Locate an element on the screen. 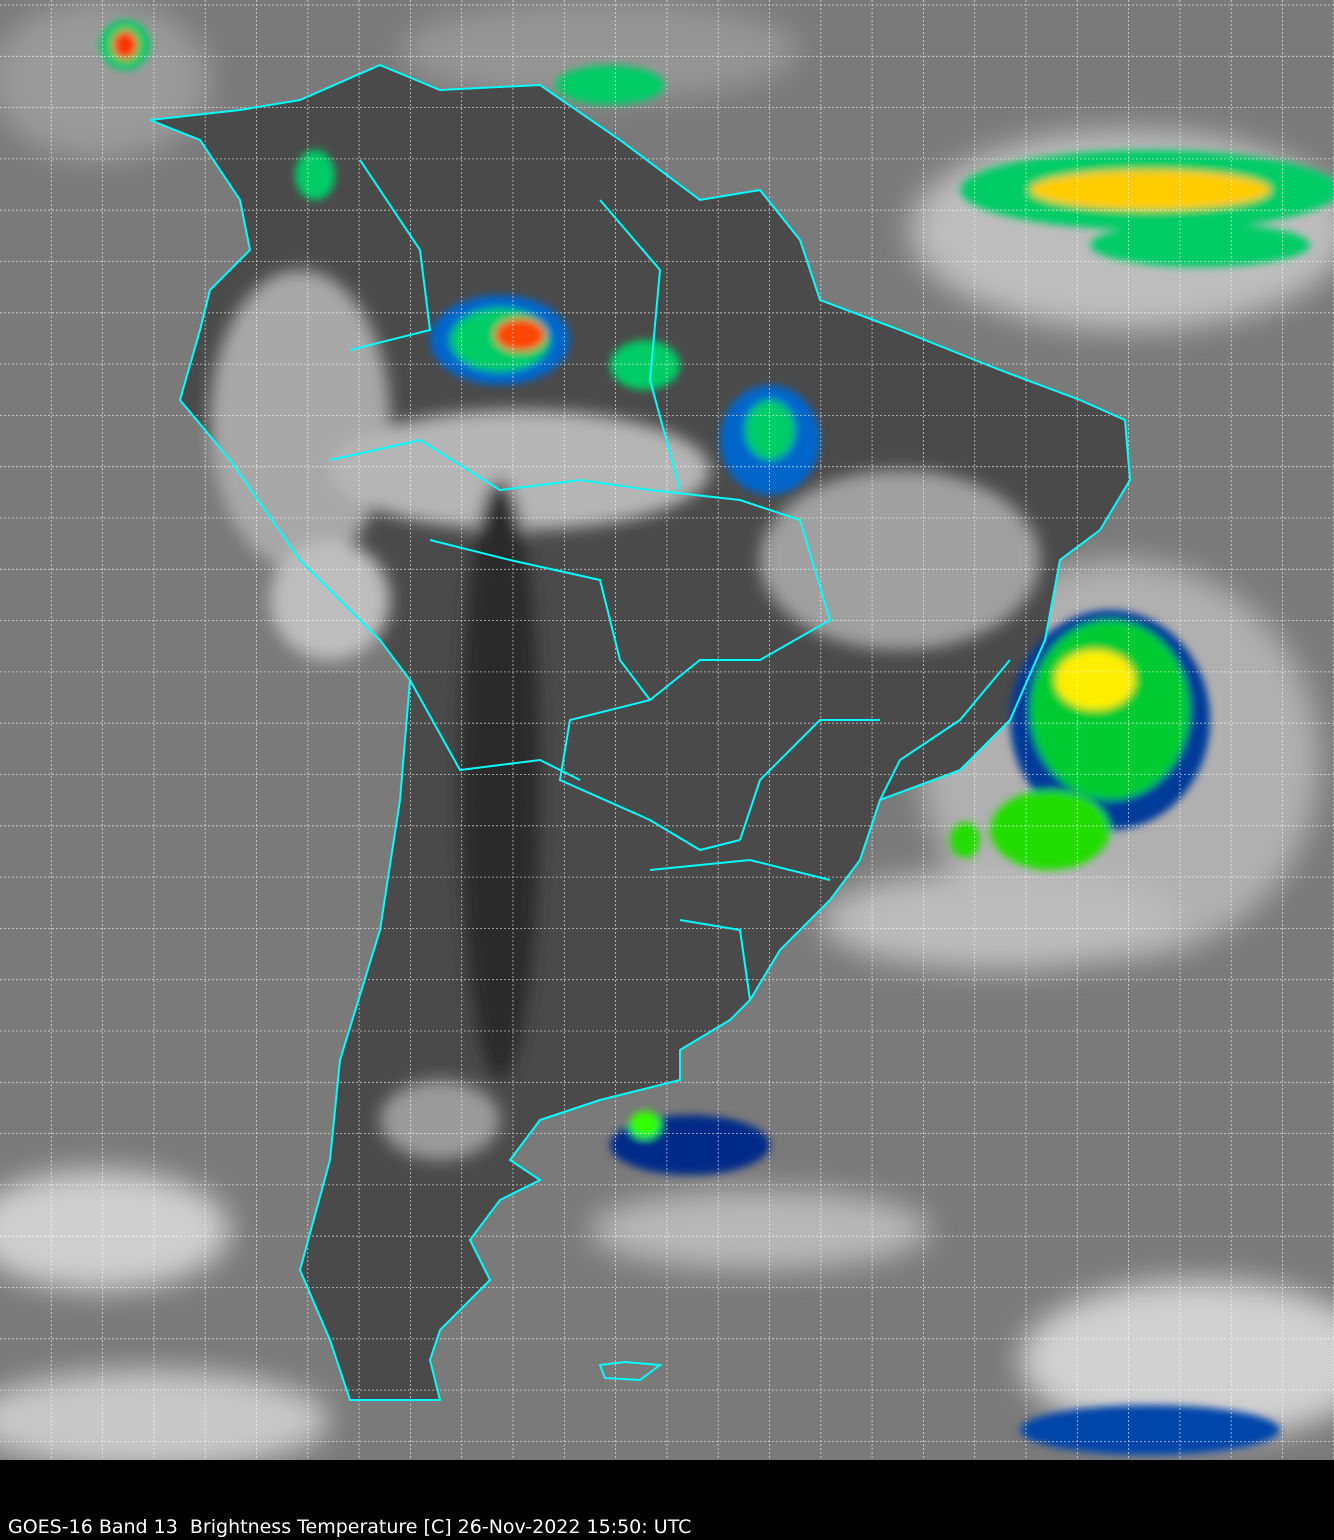 The height and width of the screenshot is (1540, 1334). falkland-islands-outline is located at coordinates (630, 1371).